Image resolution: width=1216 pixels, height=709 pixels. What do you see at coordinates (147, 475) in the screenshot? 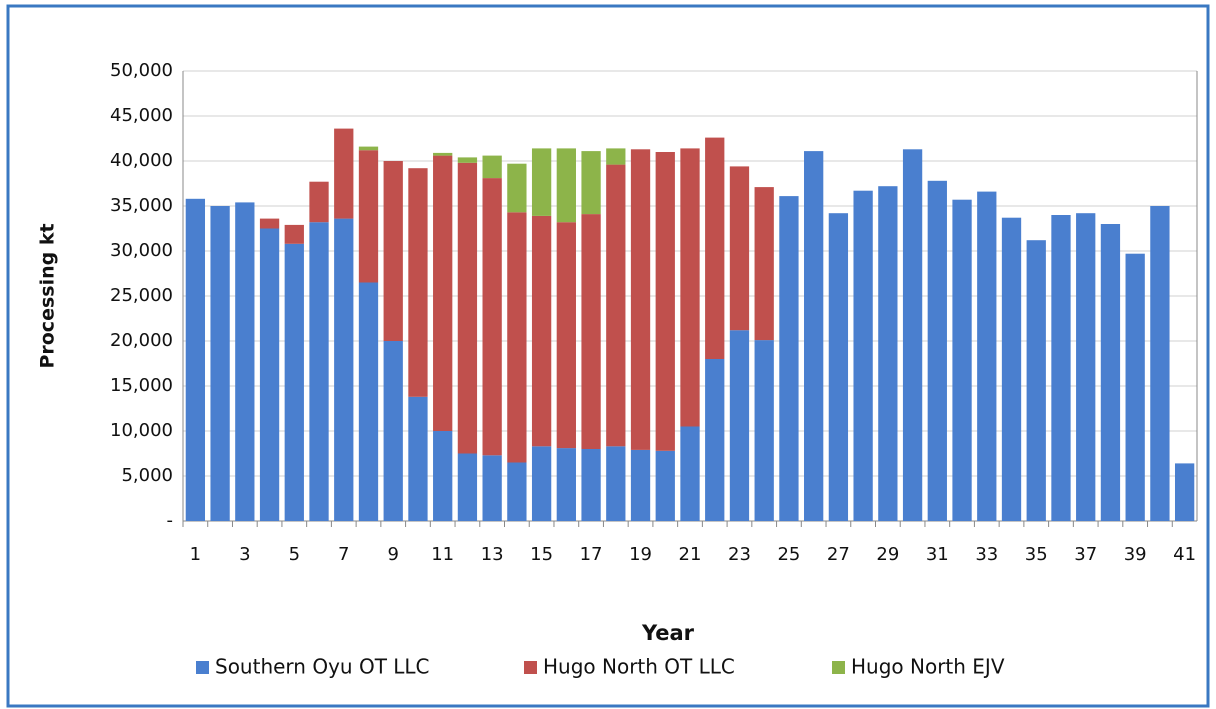
I see `y-tick-label: 5,000` at bounding box center [147, 475].